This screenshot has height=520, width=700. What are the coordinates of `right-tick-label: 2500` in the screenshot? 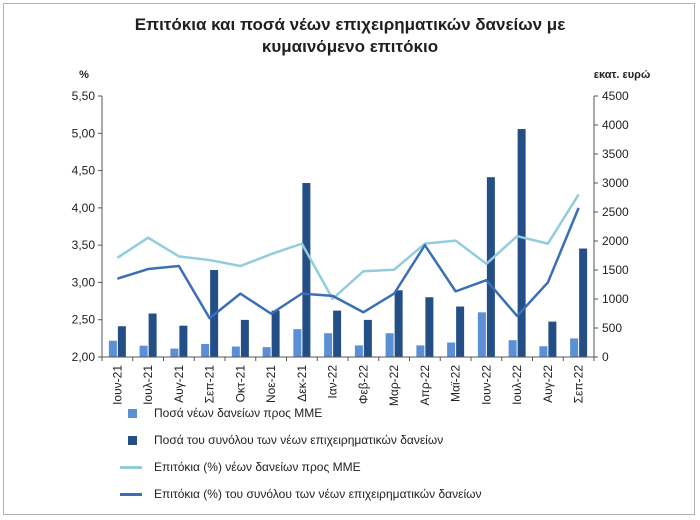 It's located at (615, 212).